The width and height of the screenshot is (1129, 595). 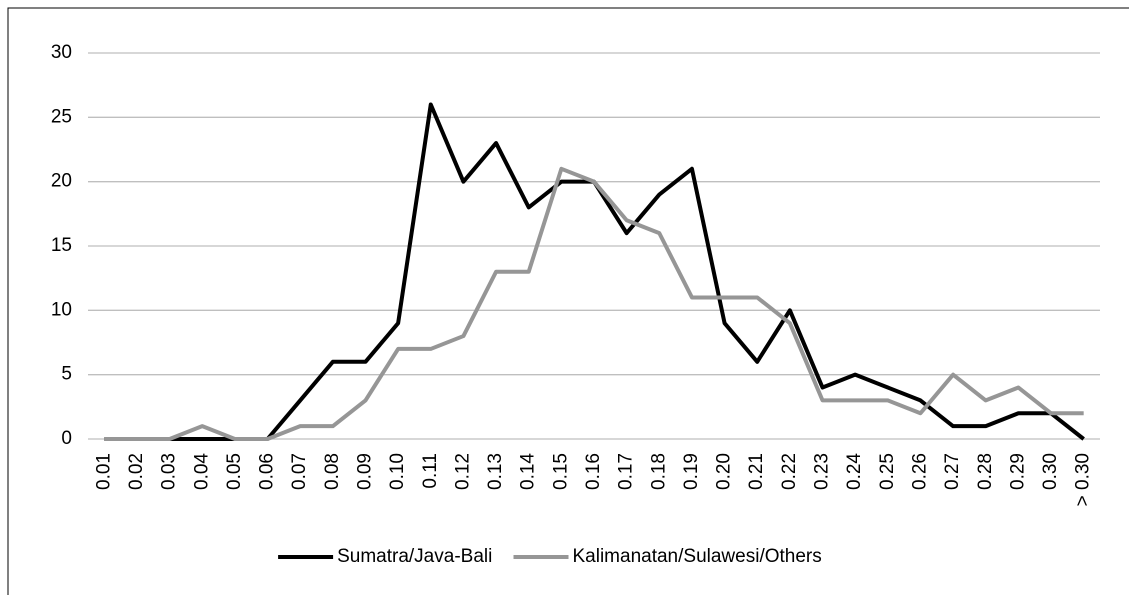 I want to click on y-tick-label: 15, so click(x=61, y=245).